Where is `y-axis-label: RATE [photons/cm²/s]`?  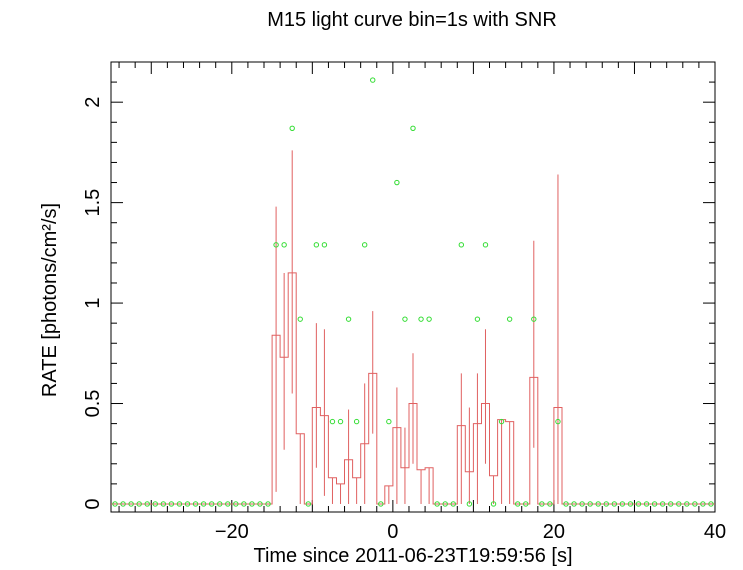 y-axis-label: RATE [photons/cm²/s] is located at coordinates (50, 300).